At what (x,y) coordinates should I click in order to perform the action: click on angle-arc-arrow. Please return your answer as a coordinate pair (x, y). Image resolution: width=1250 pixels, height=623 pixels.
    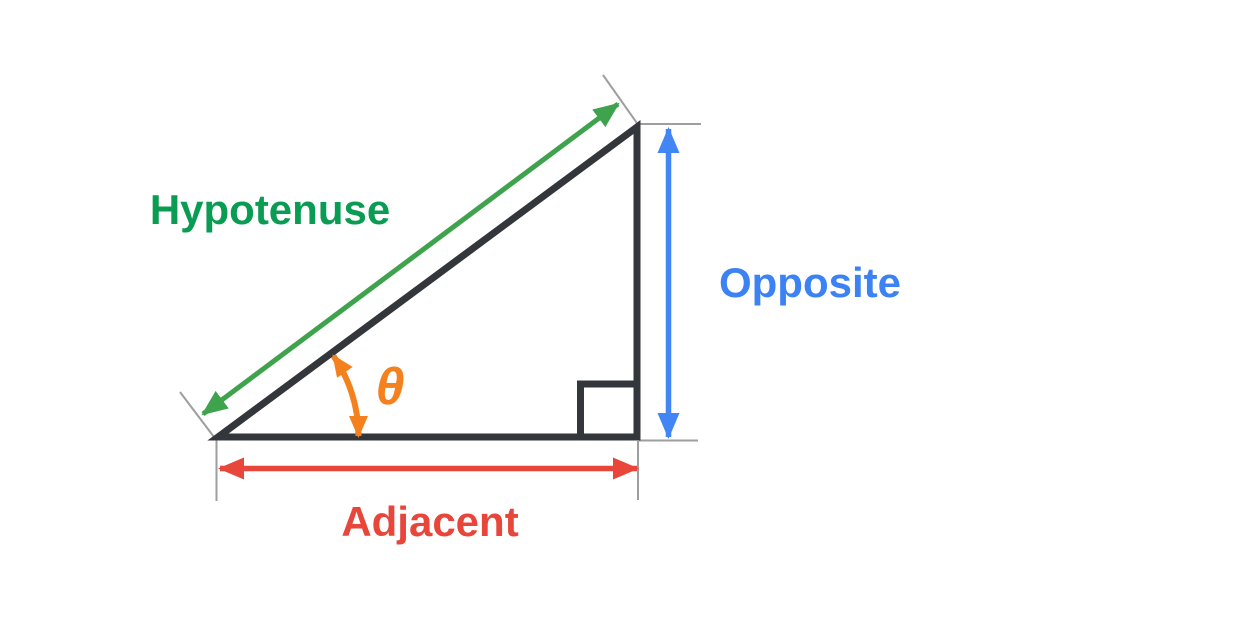
    Looking at the image, I should click on (349, 396).